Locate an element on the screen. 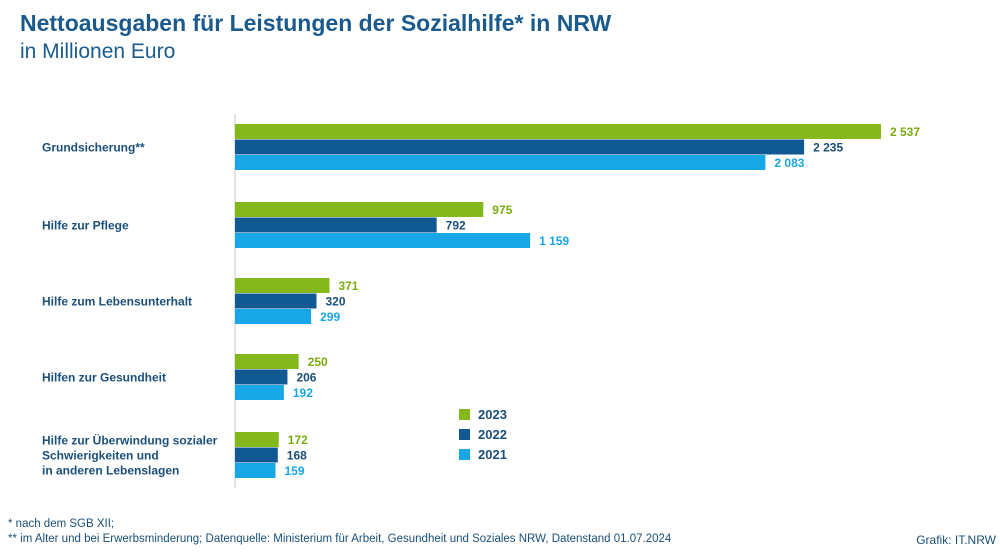  footnote-sgb: * nach dem SGB XII; is located at coordinates (61, 524).